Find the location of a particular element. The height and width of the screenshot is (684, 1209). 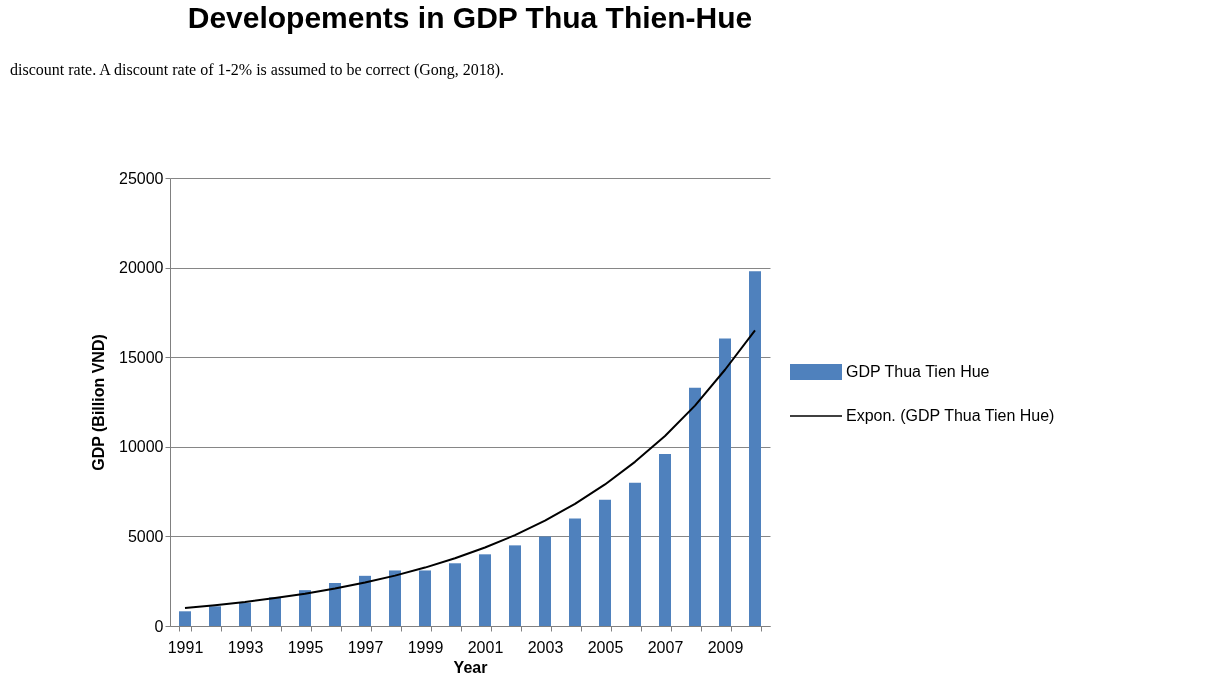

x-tick-label: 1993 is located at coordinates (245, 647).